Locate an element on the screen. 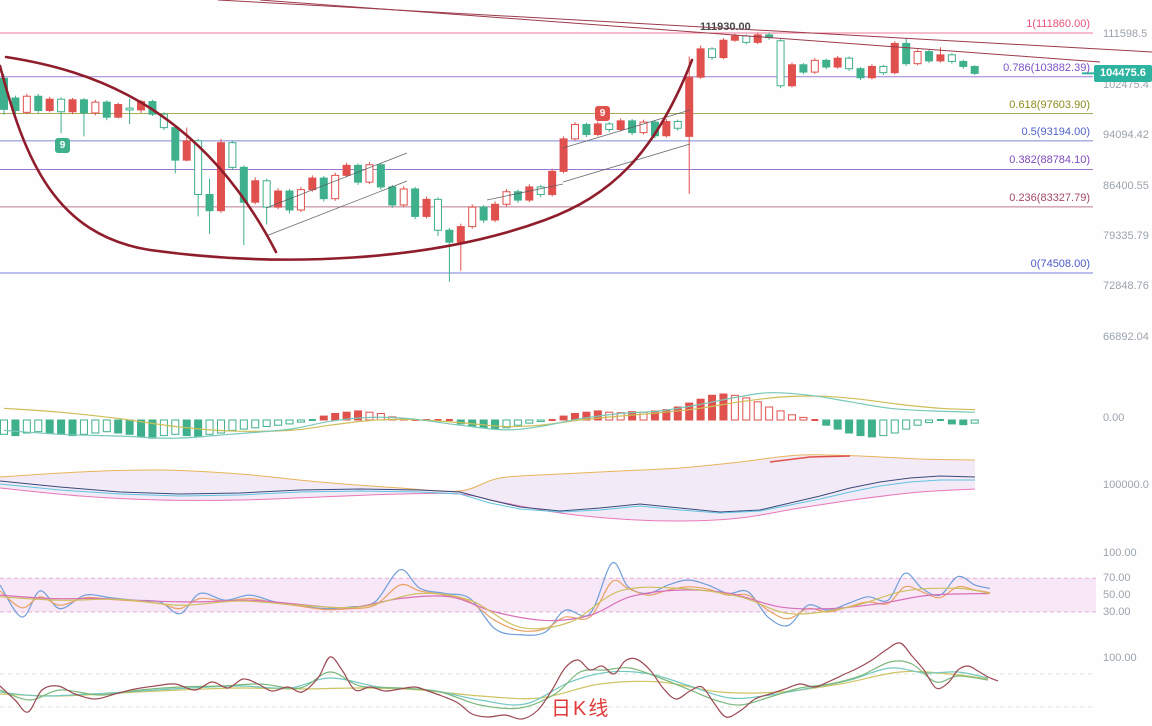 This screenshot has height=726, width=1152. macd-pane is located at coordinates (489, 415).